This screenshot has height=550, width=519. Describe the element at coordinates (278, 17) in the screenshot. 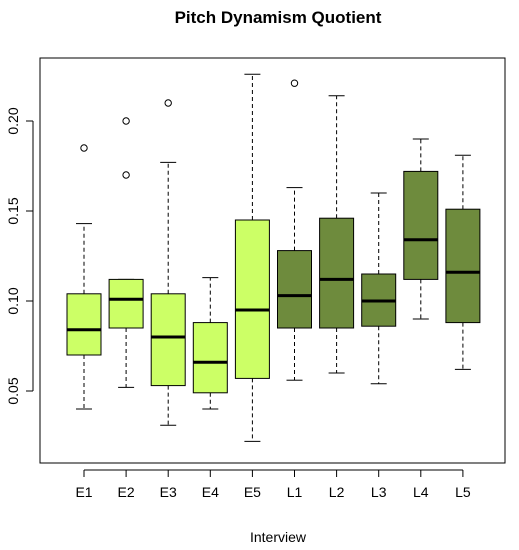

I see `chart-title: Pitch Dynamism Quotient` at that location.